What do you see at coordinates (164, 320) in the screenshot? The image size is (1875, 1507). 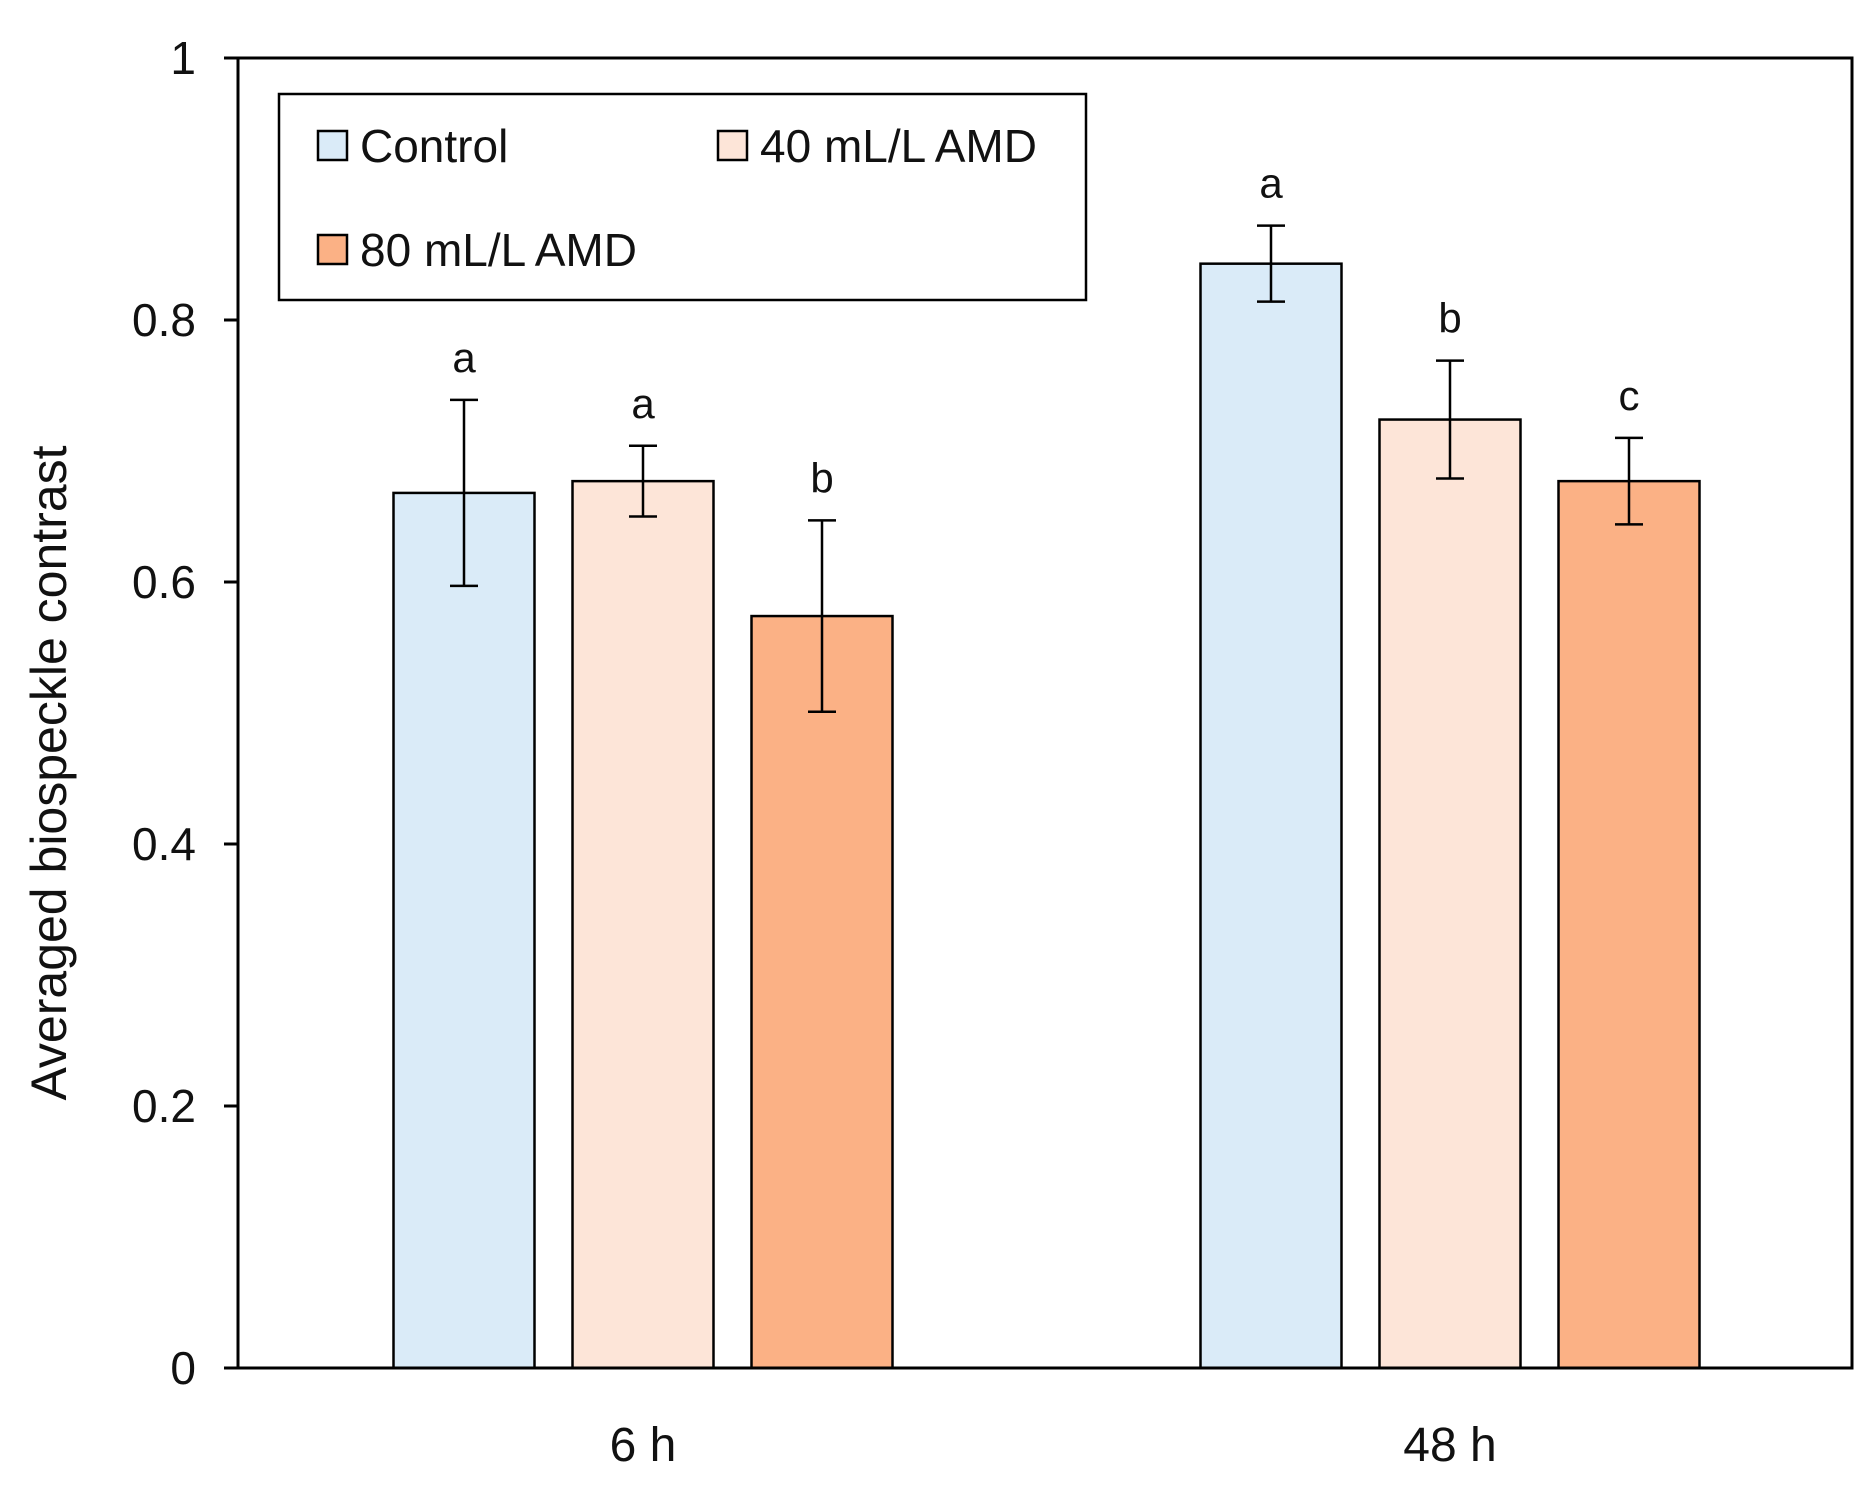 I see `y-tick-label: 0.8` at bounding box center [164, 320].